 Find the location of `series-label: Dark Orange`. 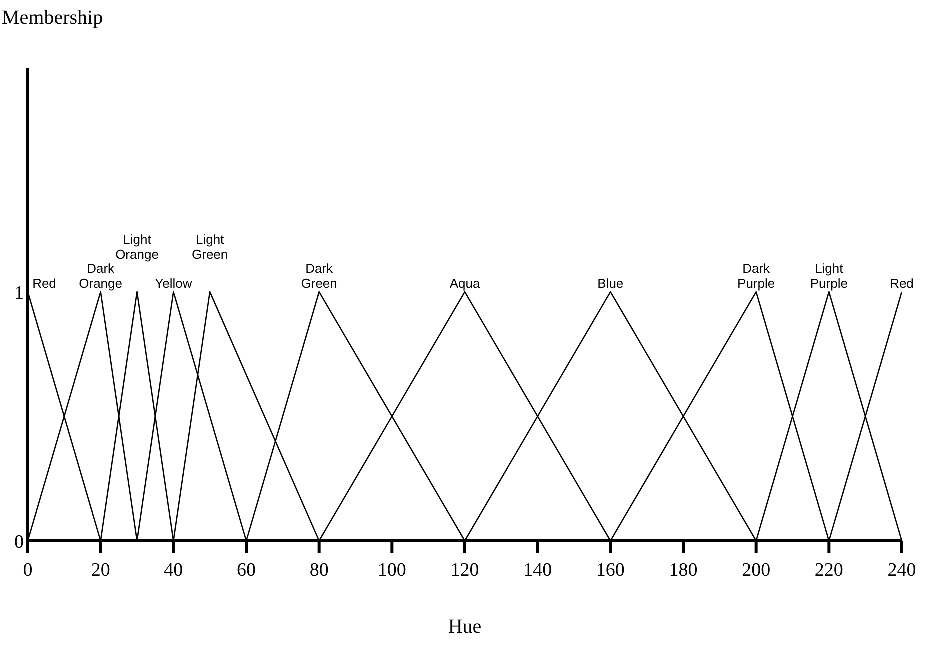

series-label: Dark Orange is located at coordinates (101, 276).